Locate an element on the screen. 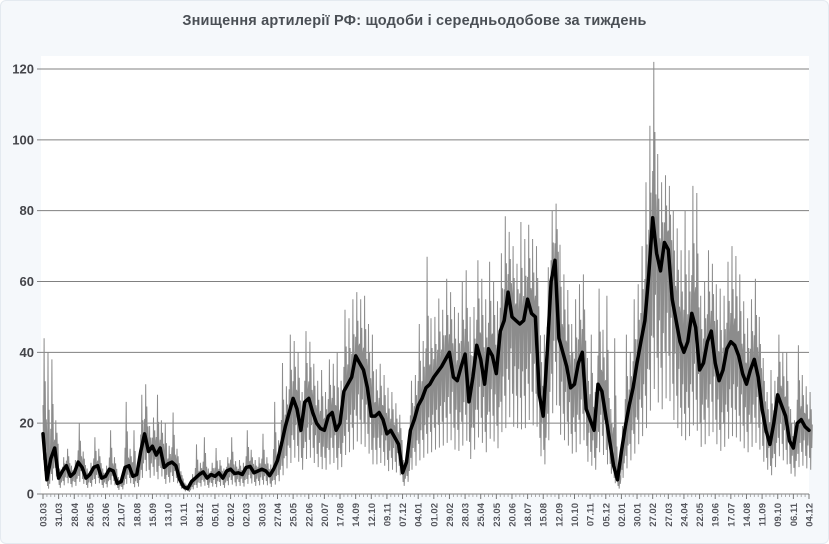  x-tick-label: 30.01 is located at coordinates (638, 514).